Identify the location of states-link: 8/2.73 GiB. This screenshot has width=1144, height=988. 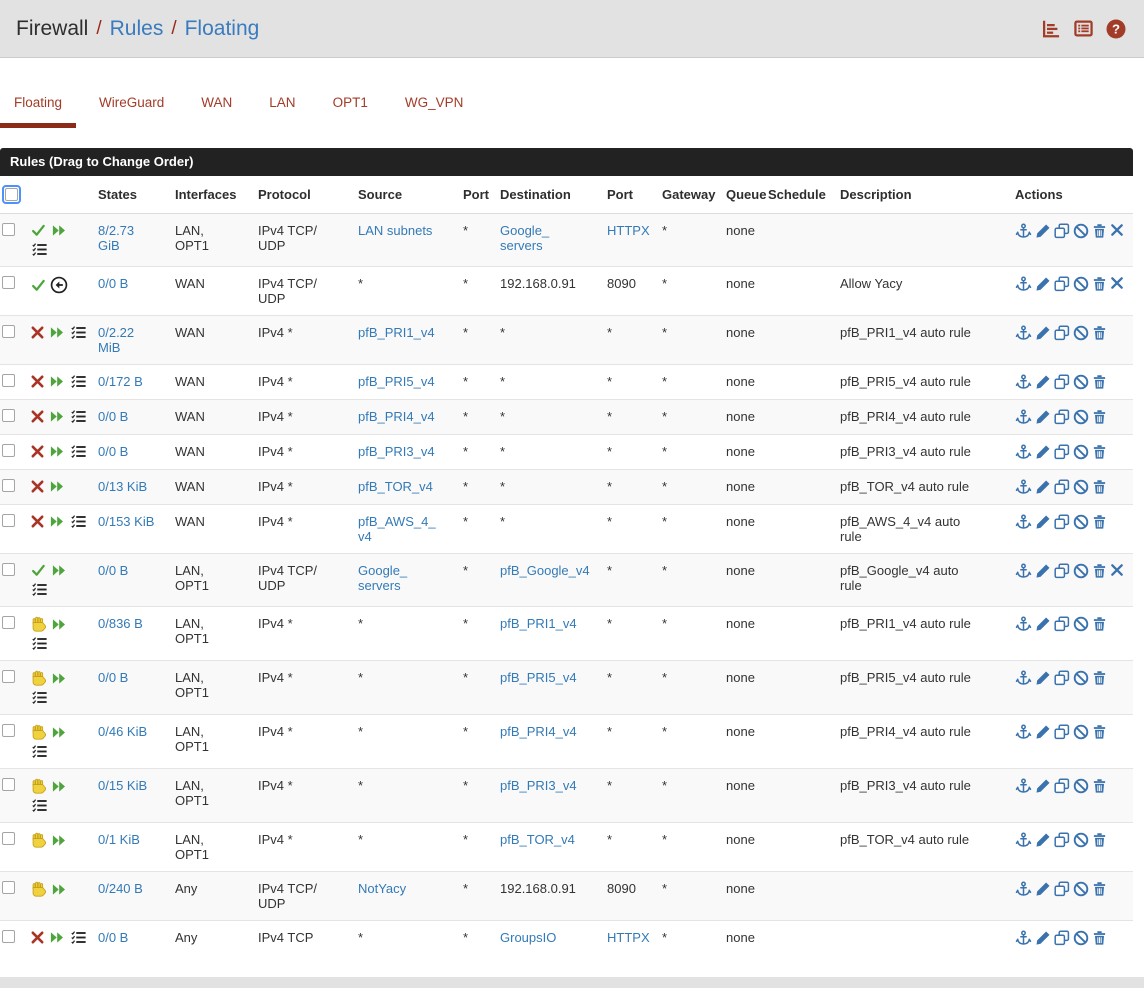
(116, 238).